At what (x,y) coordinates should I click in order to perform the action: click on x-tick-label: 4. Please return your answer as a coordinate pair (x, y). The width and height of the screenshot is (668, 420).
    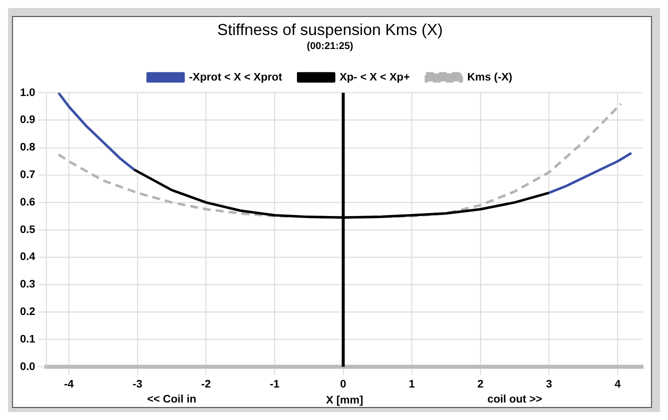
    Looking at the image, I should click on (618, 384).